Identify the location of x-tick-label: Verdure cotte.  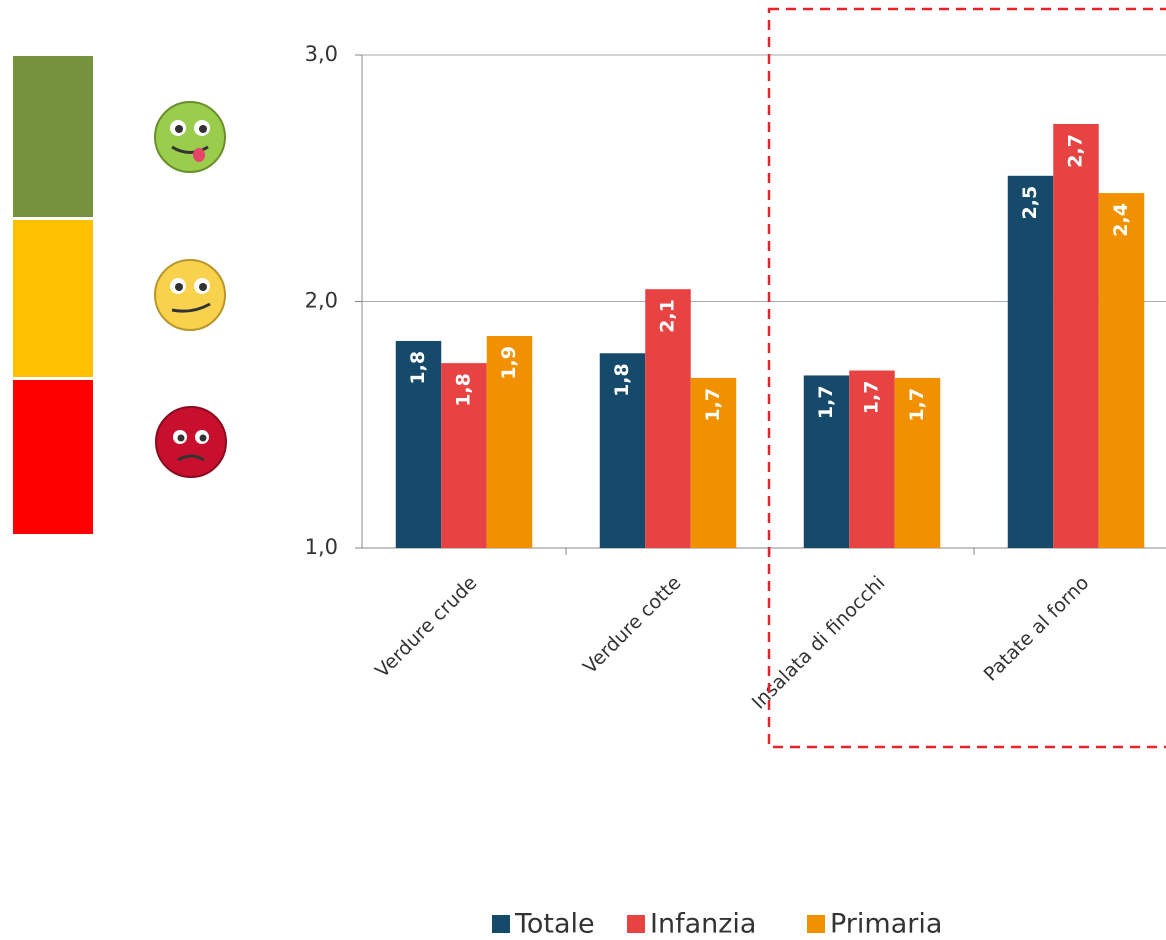
(632, 625).